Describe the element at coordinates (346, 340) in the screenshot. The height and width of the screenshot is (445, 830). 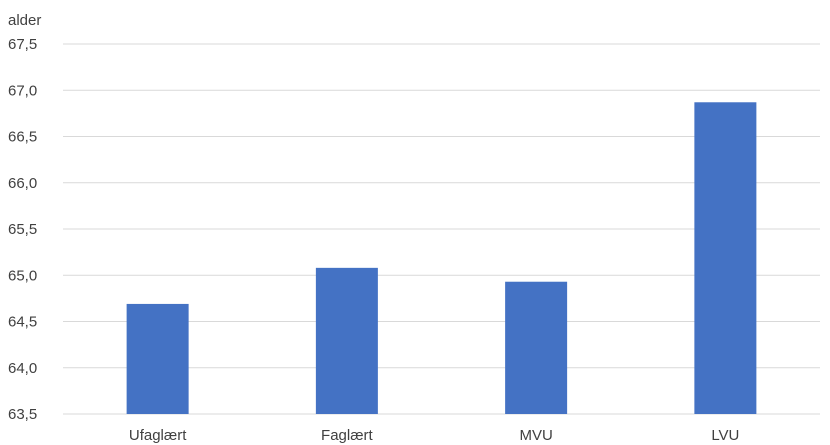
I see `bar-faglært` at that location.